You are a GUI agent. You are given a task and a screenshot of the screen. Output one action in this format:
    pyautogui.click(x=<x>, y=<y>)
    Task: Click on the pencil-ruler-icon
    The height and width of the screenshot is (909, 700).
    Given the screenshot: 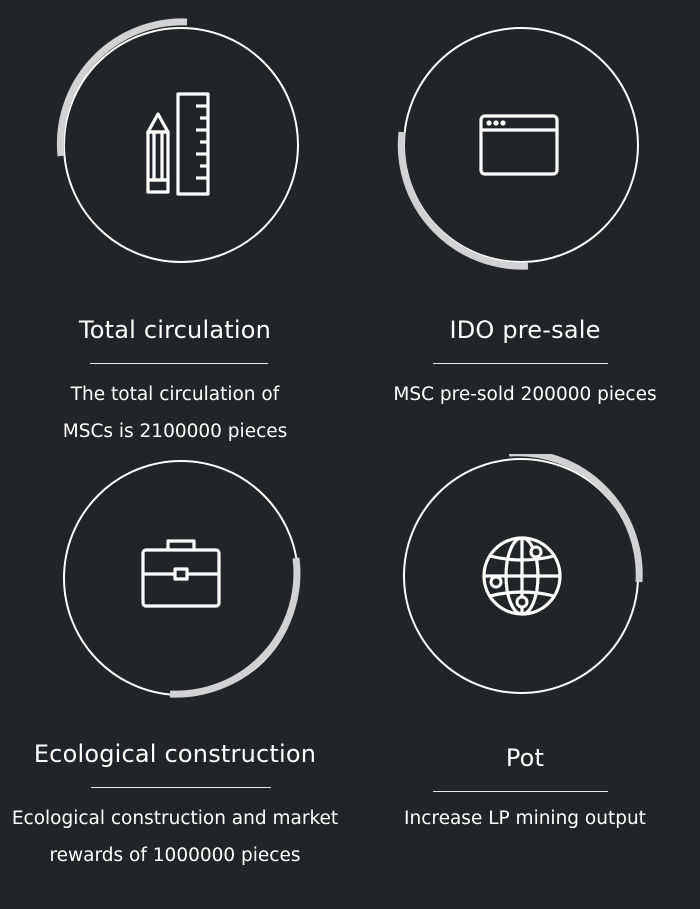 What is the action you would take?
    pyautogui.click(x=178, y=144)
    